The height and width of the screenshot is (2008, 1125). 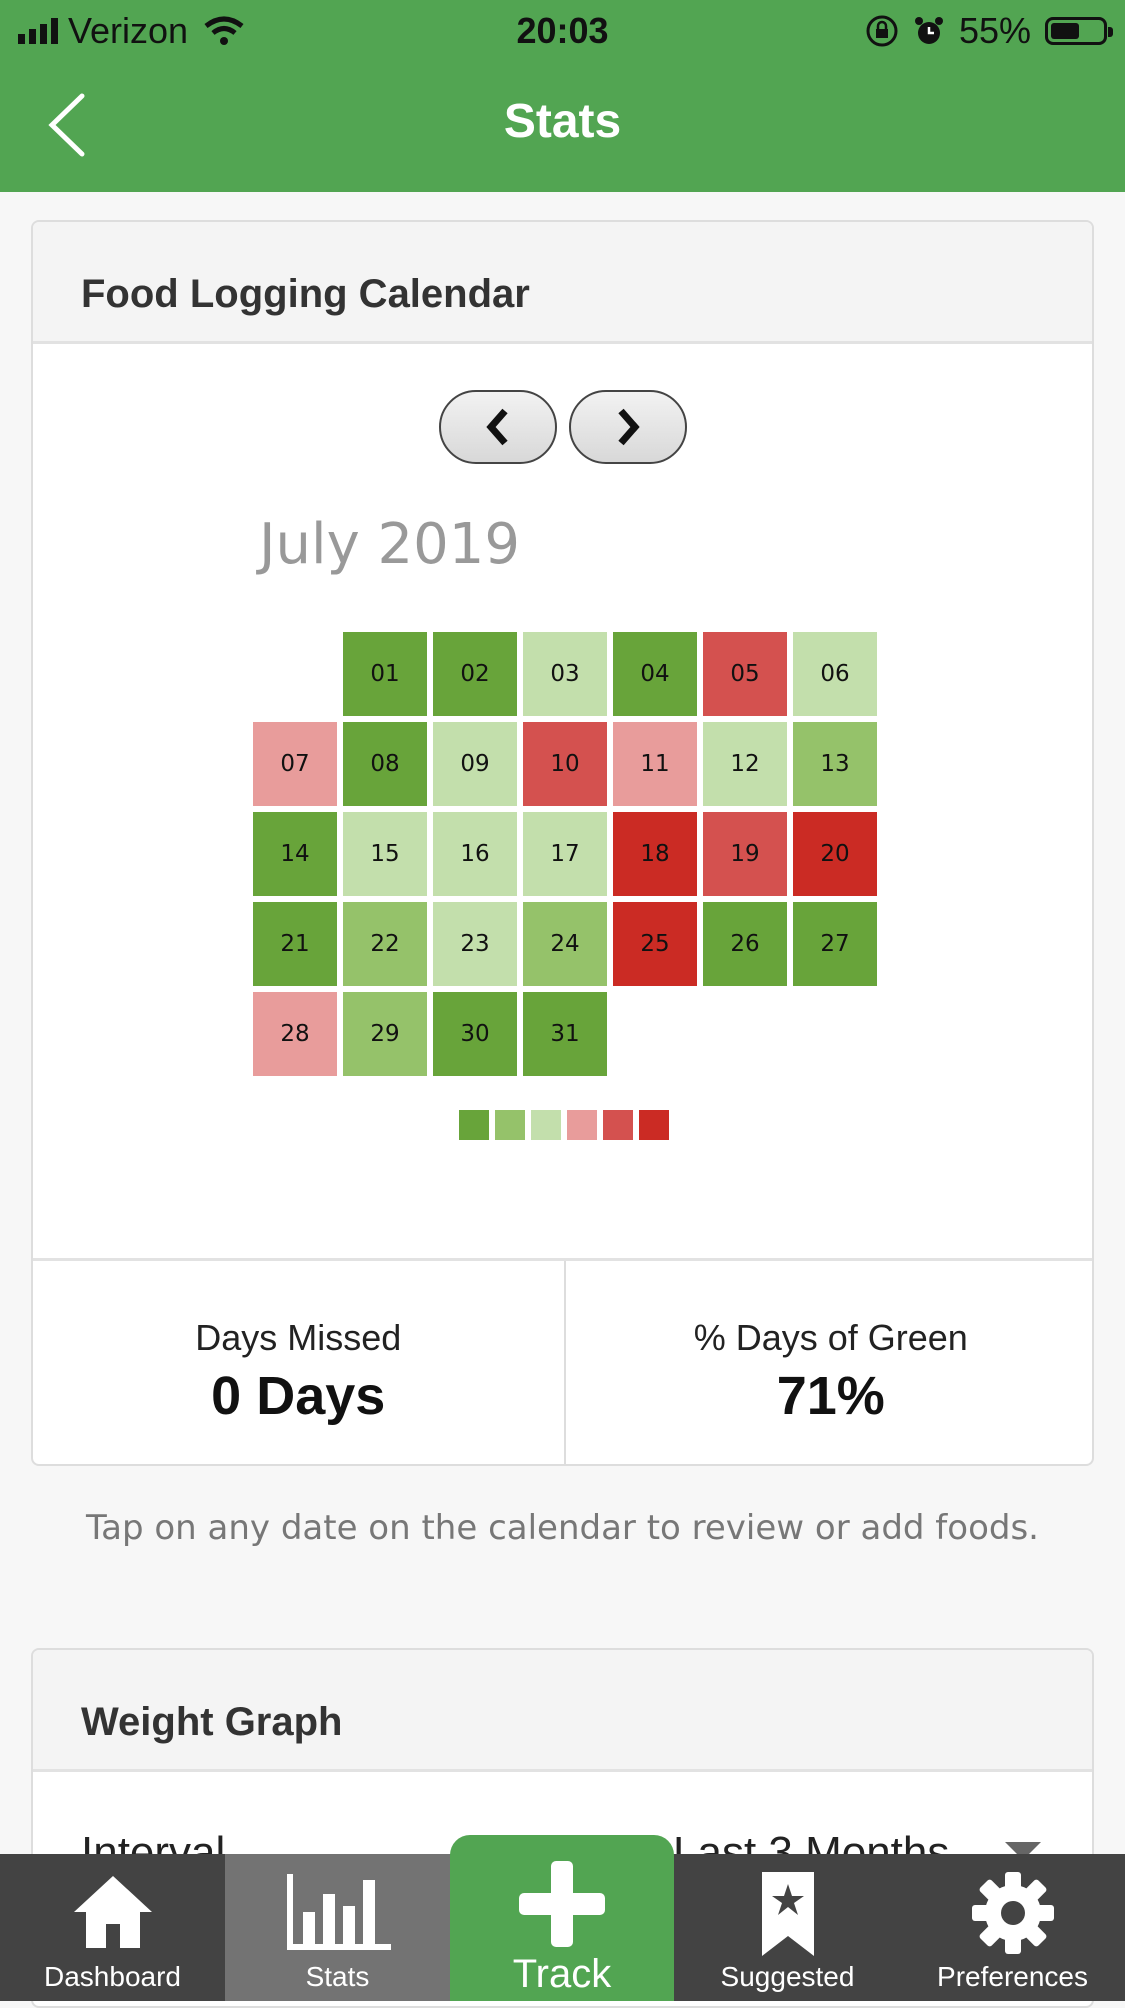 I want to click on rotation-lock-icon, so click(x=882, y=31).